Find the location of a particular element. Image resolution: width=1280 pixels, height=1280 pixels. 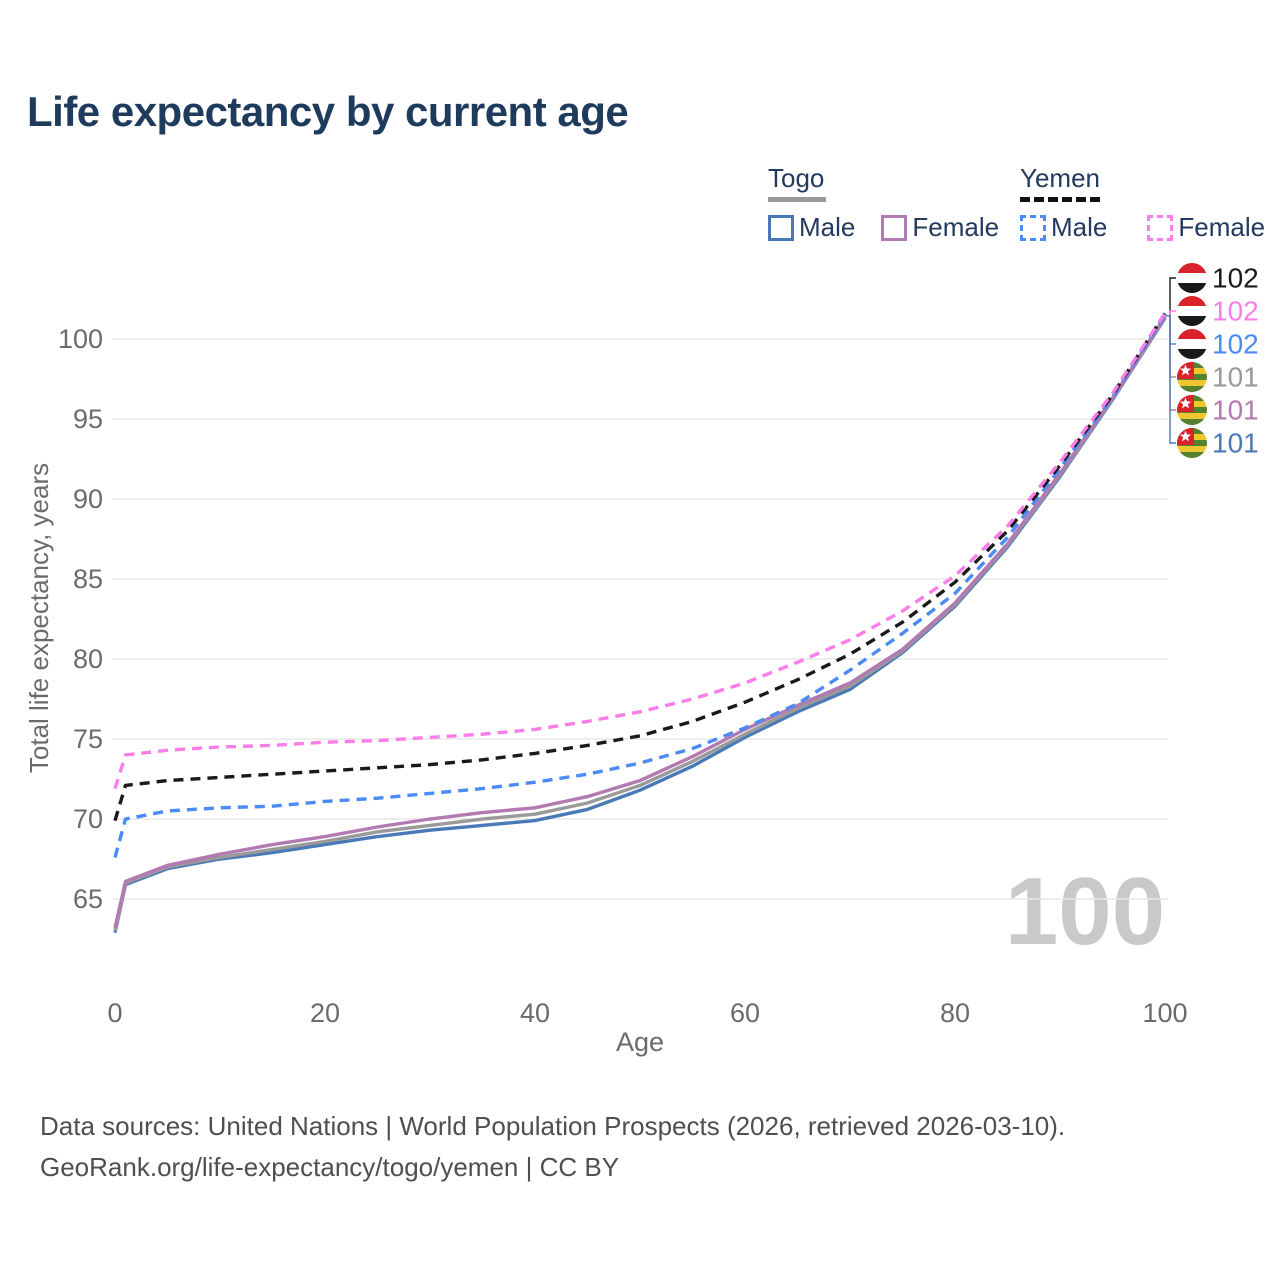

legend-row-togo: Male Female is located at coordinates (883, 227).